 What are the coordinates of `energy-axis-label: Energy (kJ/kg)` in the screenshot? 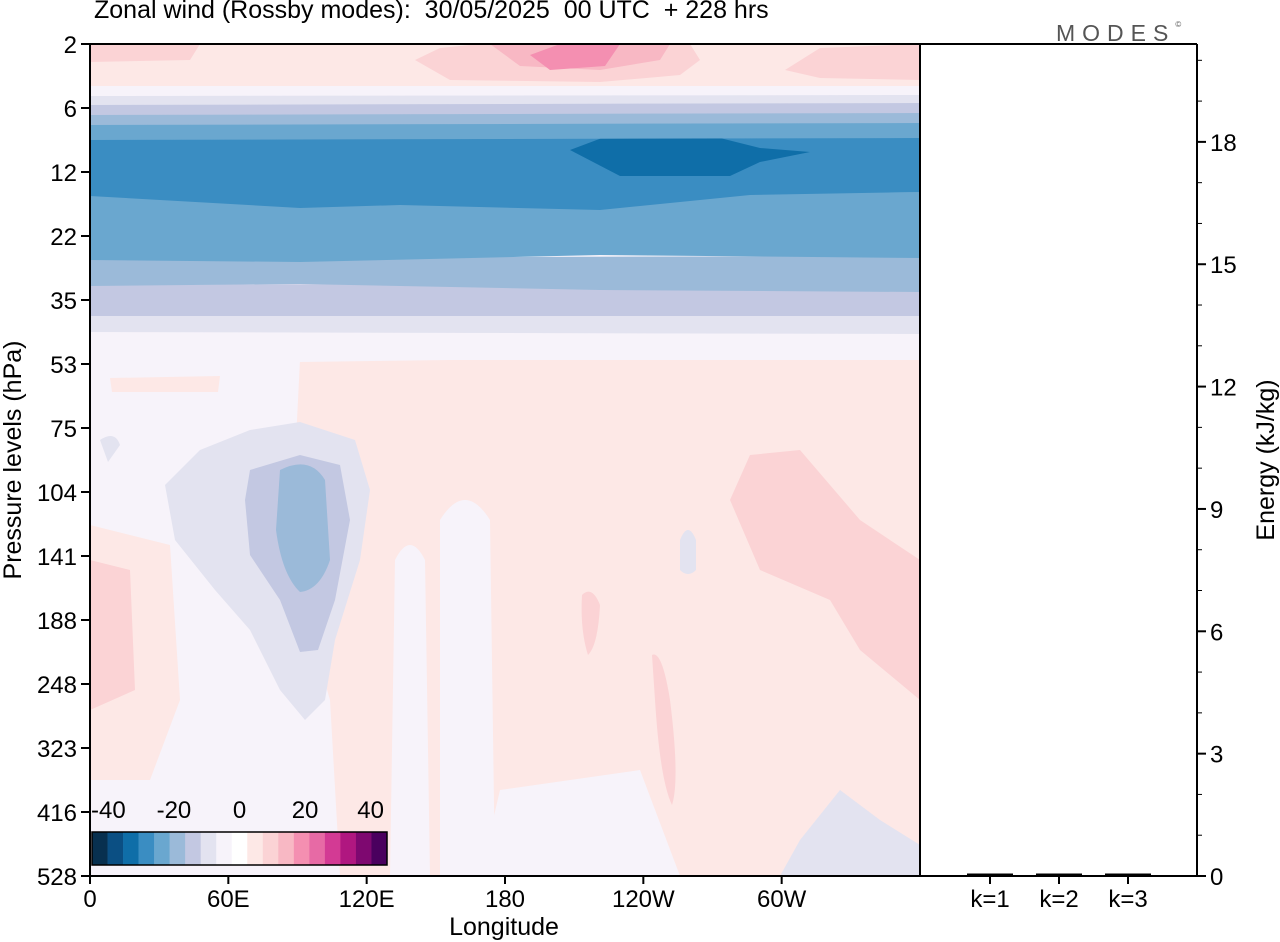 It's located at (1266, 459).